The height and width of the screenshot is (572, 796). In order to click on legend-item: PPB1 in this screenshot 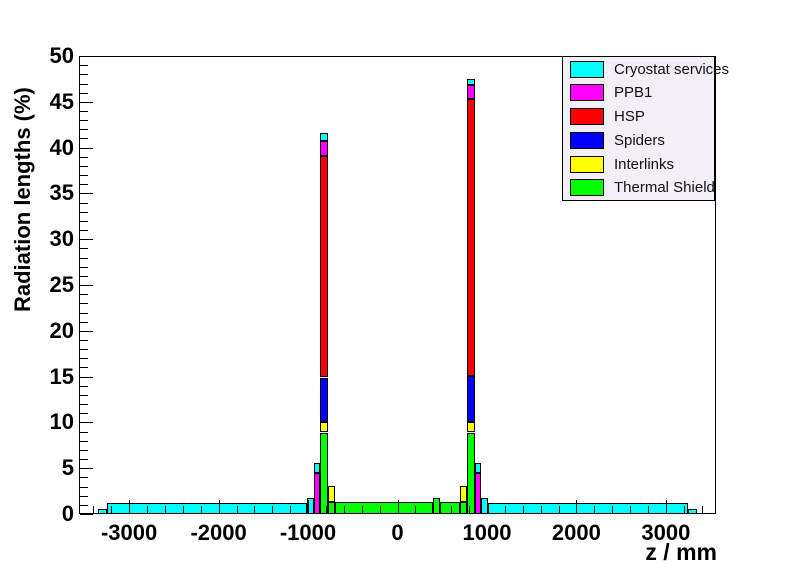, I will do `click(638, 92)`.